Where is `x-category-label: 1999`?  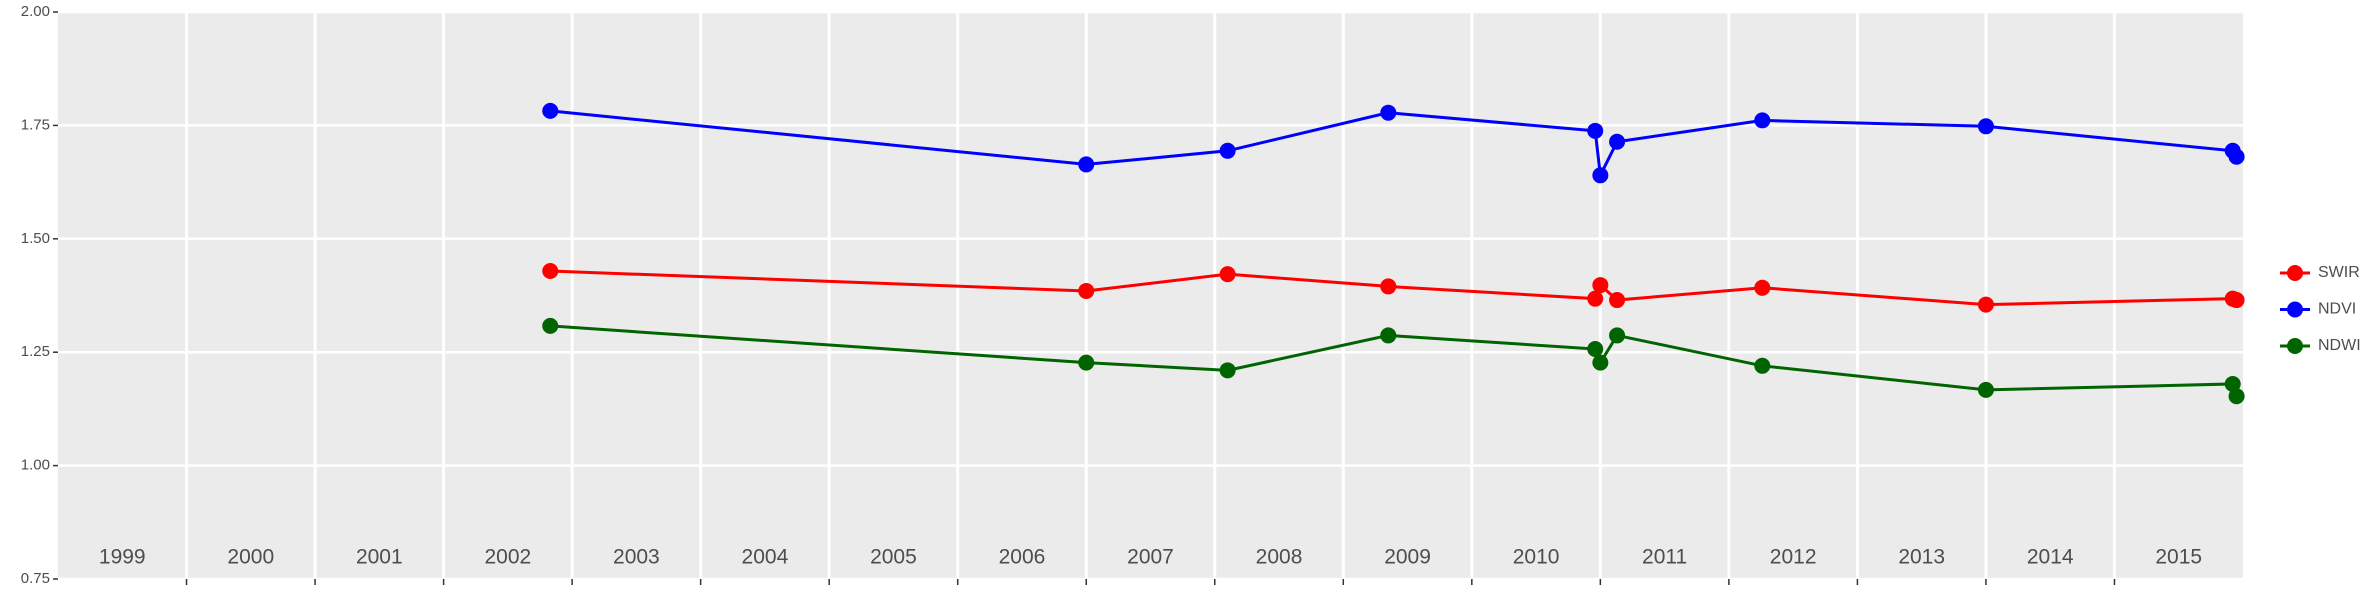 x-category-label: 1999 is located at coordinates (122, 557).